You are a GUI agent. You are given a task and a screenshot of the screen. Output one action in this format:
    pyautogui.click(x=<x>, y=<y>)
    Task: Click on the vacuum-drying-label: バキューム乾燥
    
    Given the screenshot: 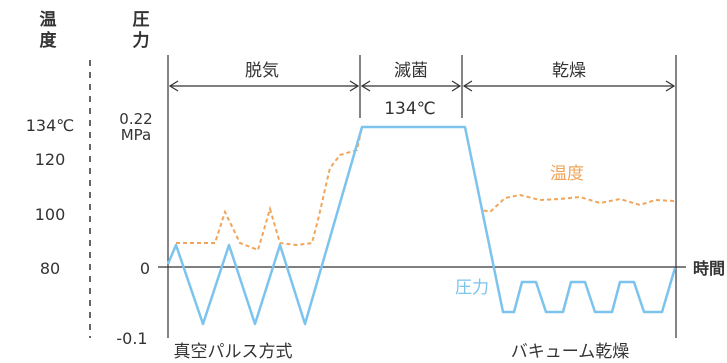 What is the action you would take?
    pyautogui.click(x=570, y=352)
    